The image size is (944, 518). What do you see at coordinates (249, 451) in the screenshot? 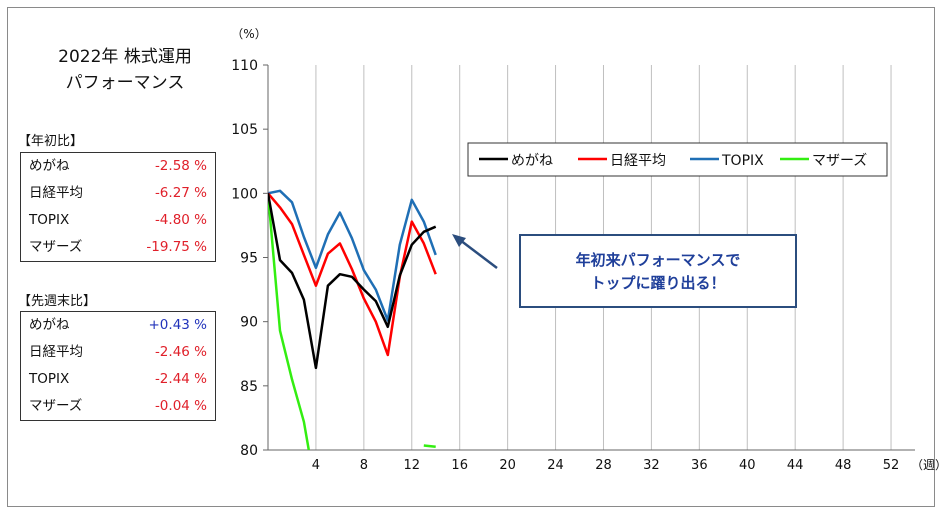
I see `y-tick-label: 80` at bounding box center [249, 451].